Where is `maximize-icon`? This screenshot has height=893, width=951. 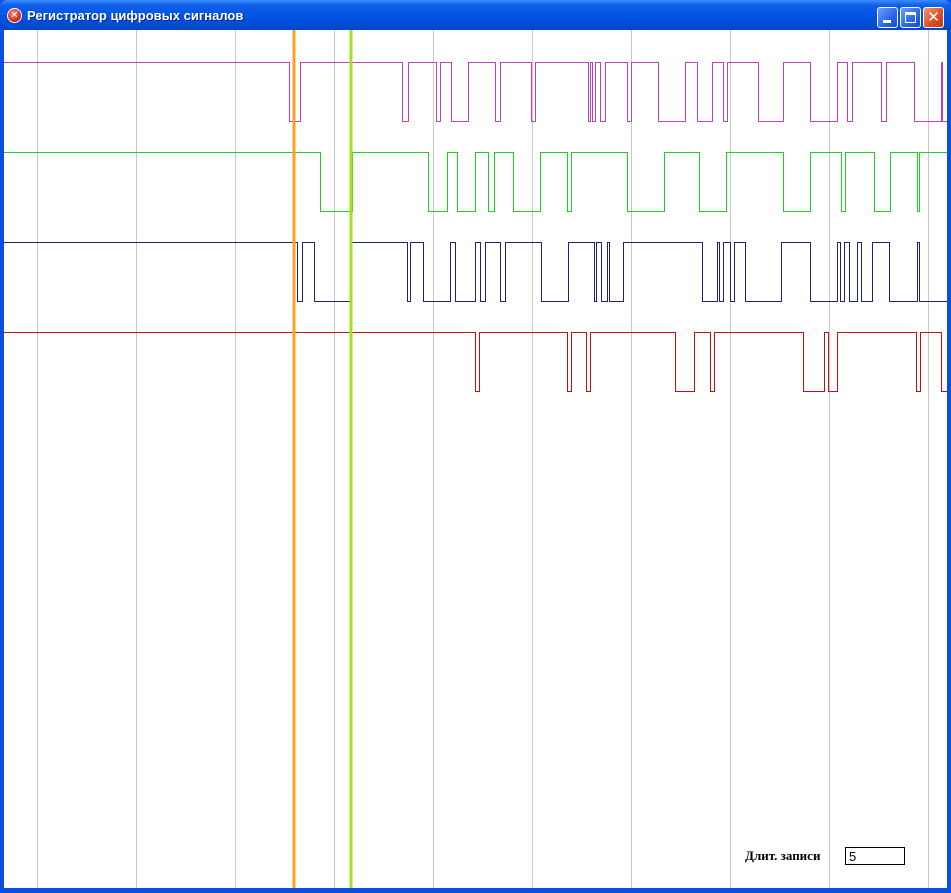
maximize-icon is located at coordinates (910, 17).